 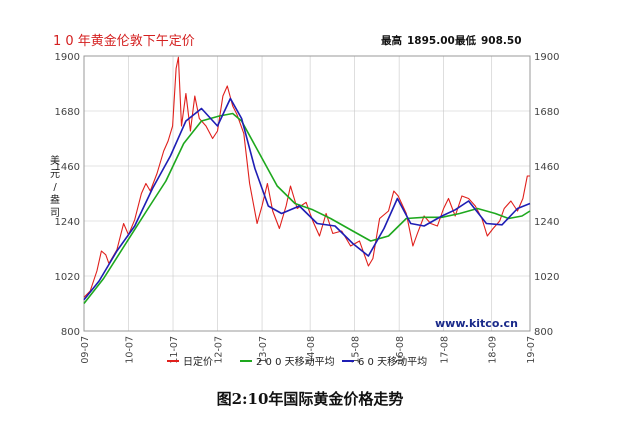 I want to click on x-tick-label: 14-08, so click(x=311, y=350).